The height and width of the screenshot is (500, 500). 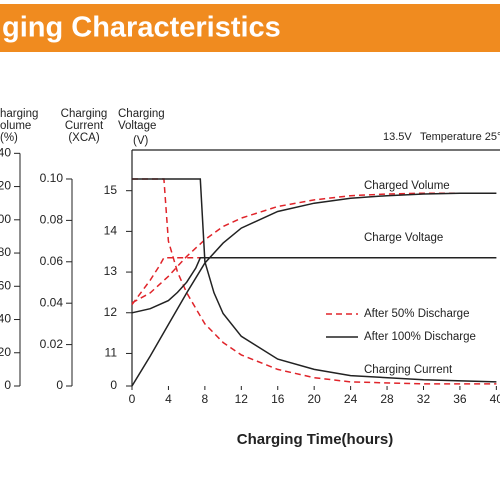 What do you see at coordinates (19, 114) in the screenshot?
I see `y-axis-title: harging` at bounding box center [19, 114].